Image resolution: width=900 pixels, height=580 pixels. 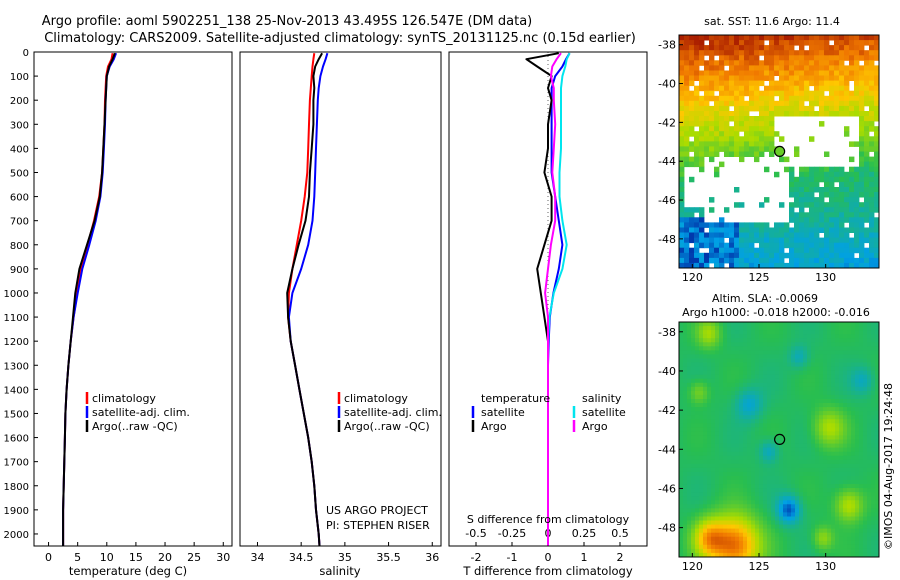 What do you see at coordinates (776, 312) in the screenshot?
I see `sla-map-subtitle: Argo h1000: -0.018 h2000: -0.016` at bounding box center [776, 312].